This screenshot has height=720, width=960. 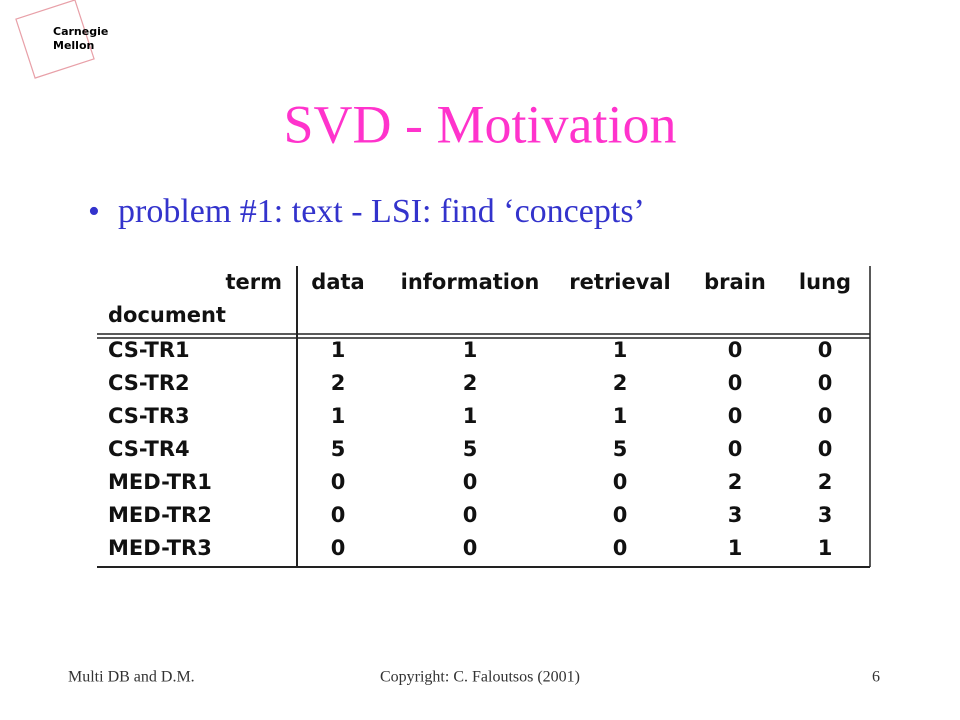 What do you see at coordinates (337, 282) in the screenshot?
I see `header-cell: data` at bounding box center [337, 282].